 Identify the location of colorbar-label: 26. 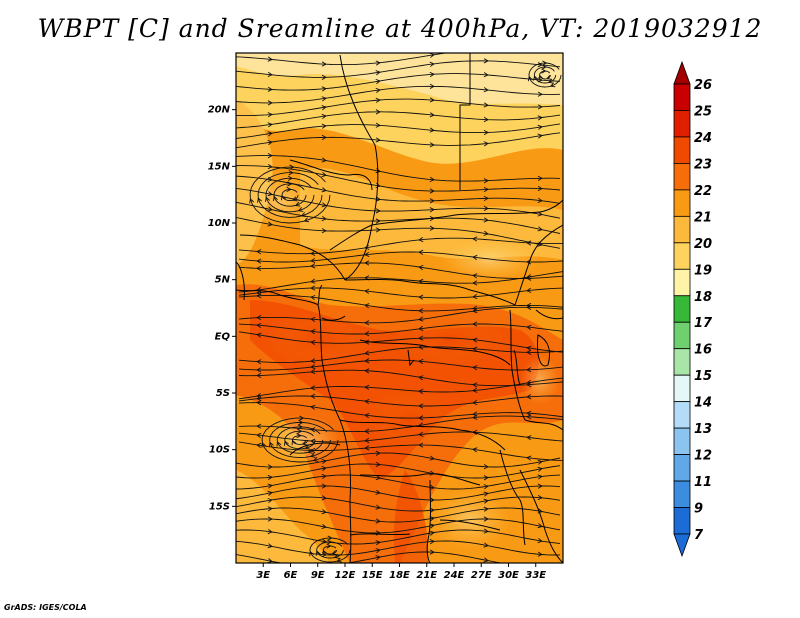
(703, 85).